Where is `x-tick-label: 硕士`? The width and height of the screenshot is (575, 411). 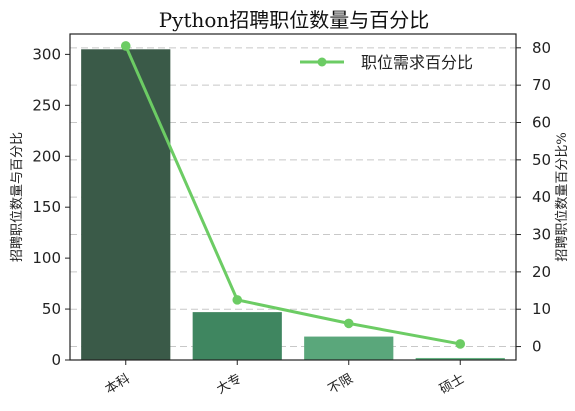 x-tick-label: 硕士 is located at coordinates (452, 384).